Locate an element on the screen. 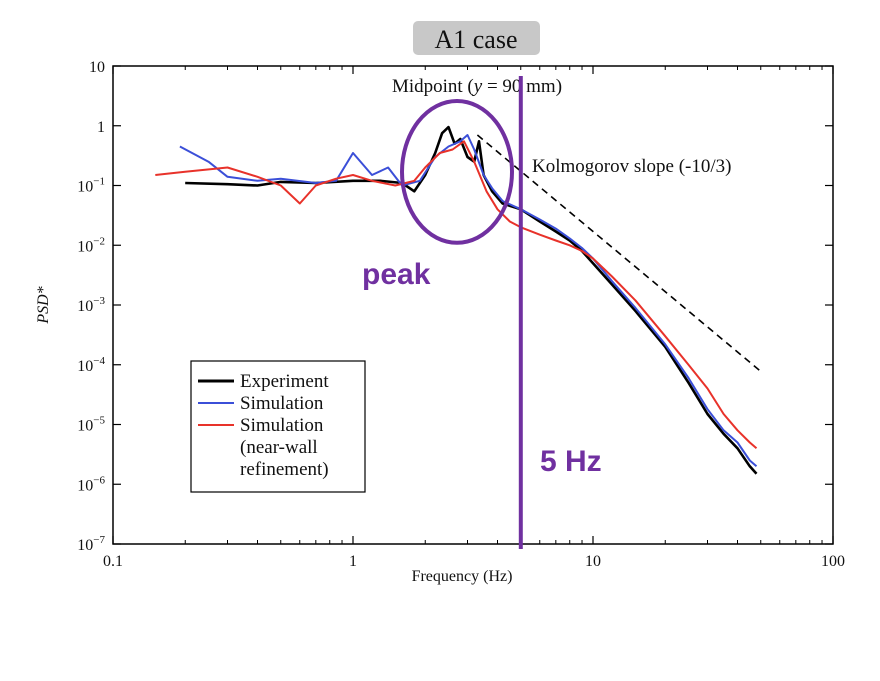 Image resolution: width=880 pixels, height=681 pixels. y-tick-exponent: −2 is located at coordinates (99, 241).